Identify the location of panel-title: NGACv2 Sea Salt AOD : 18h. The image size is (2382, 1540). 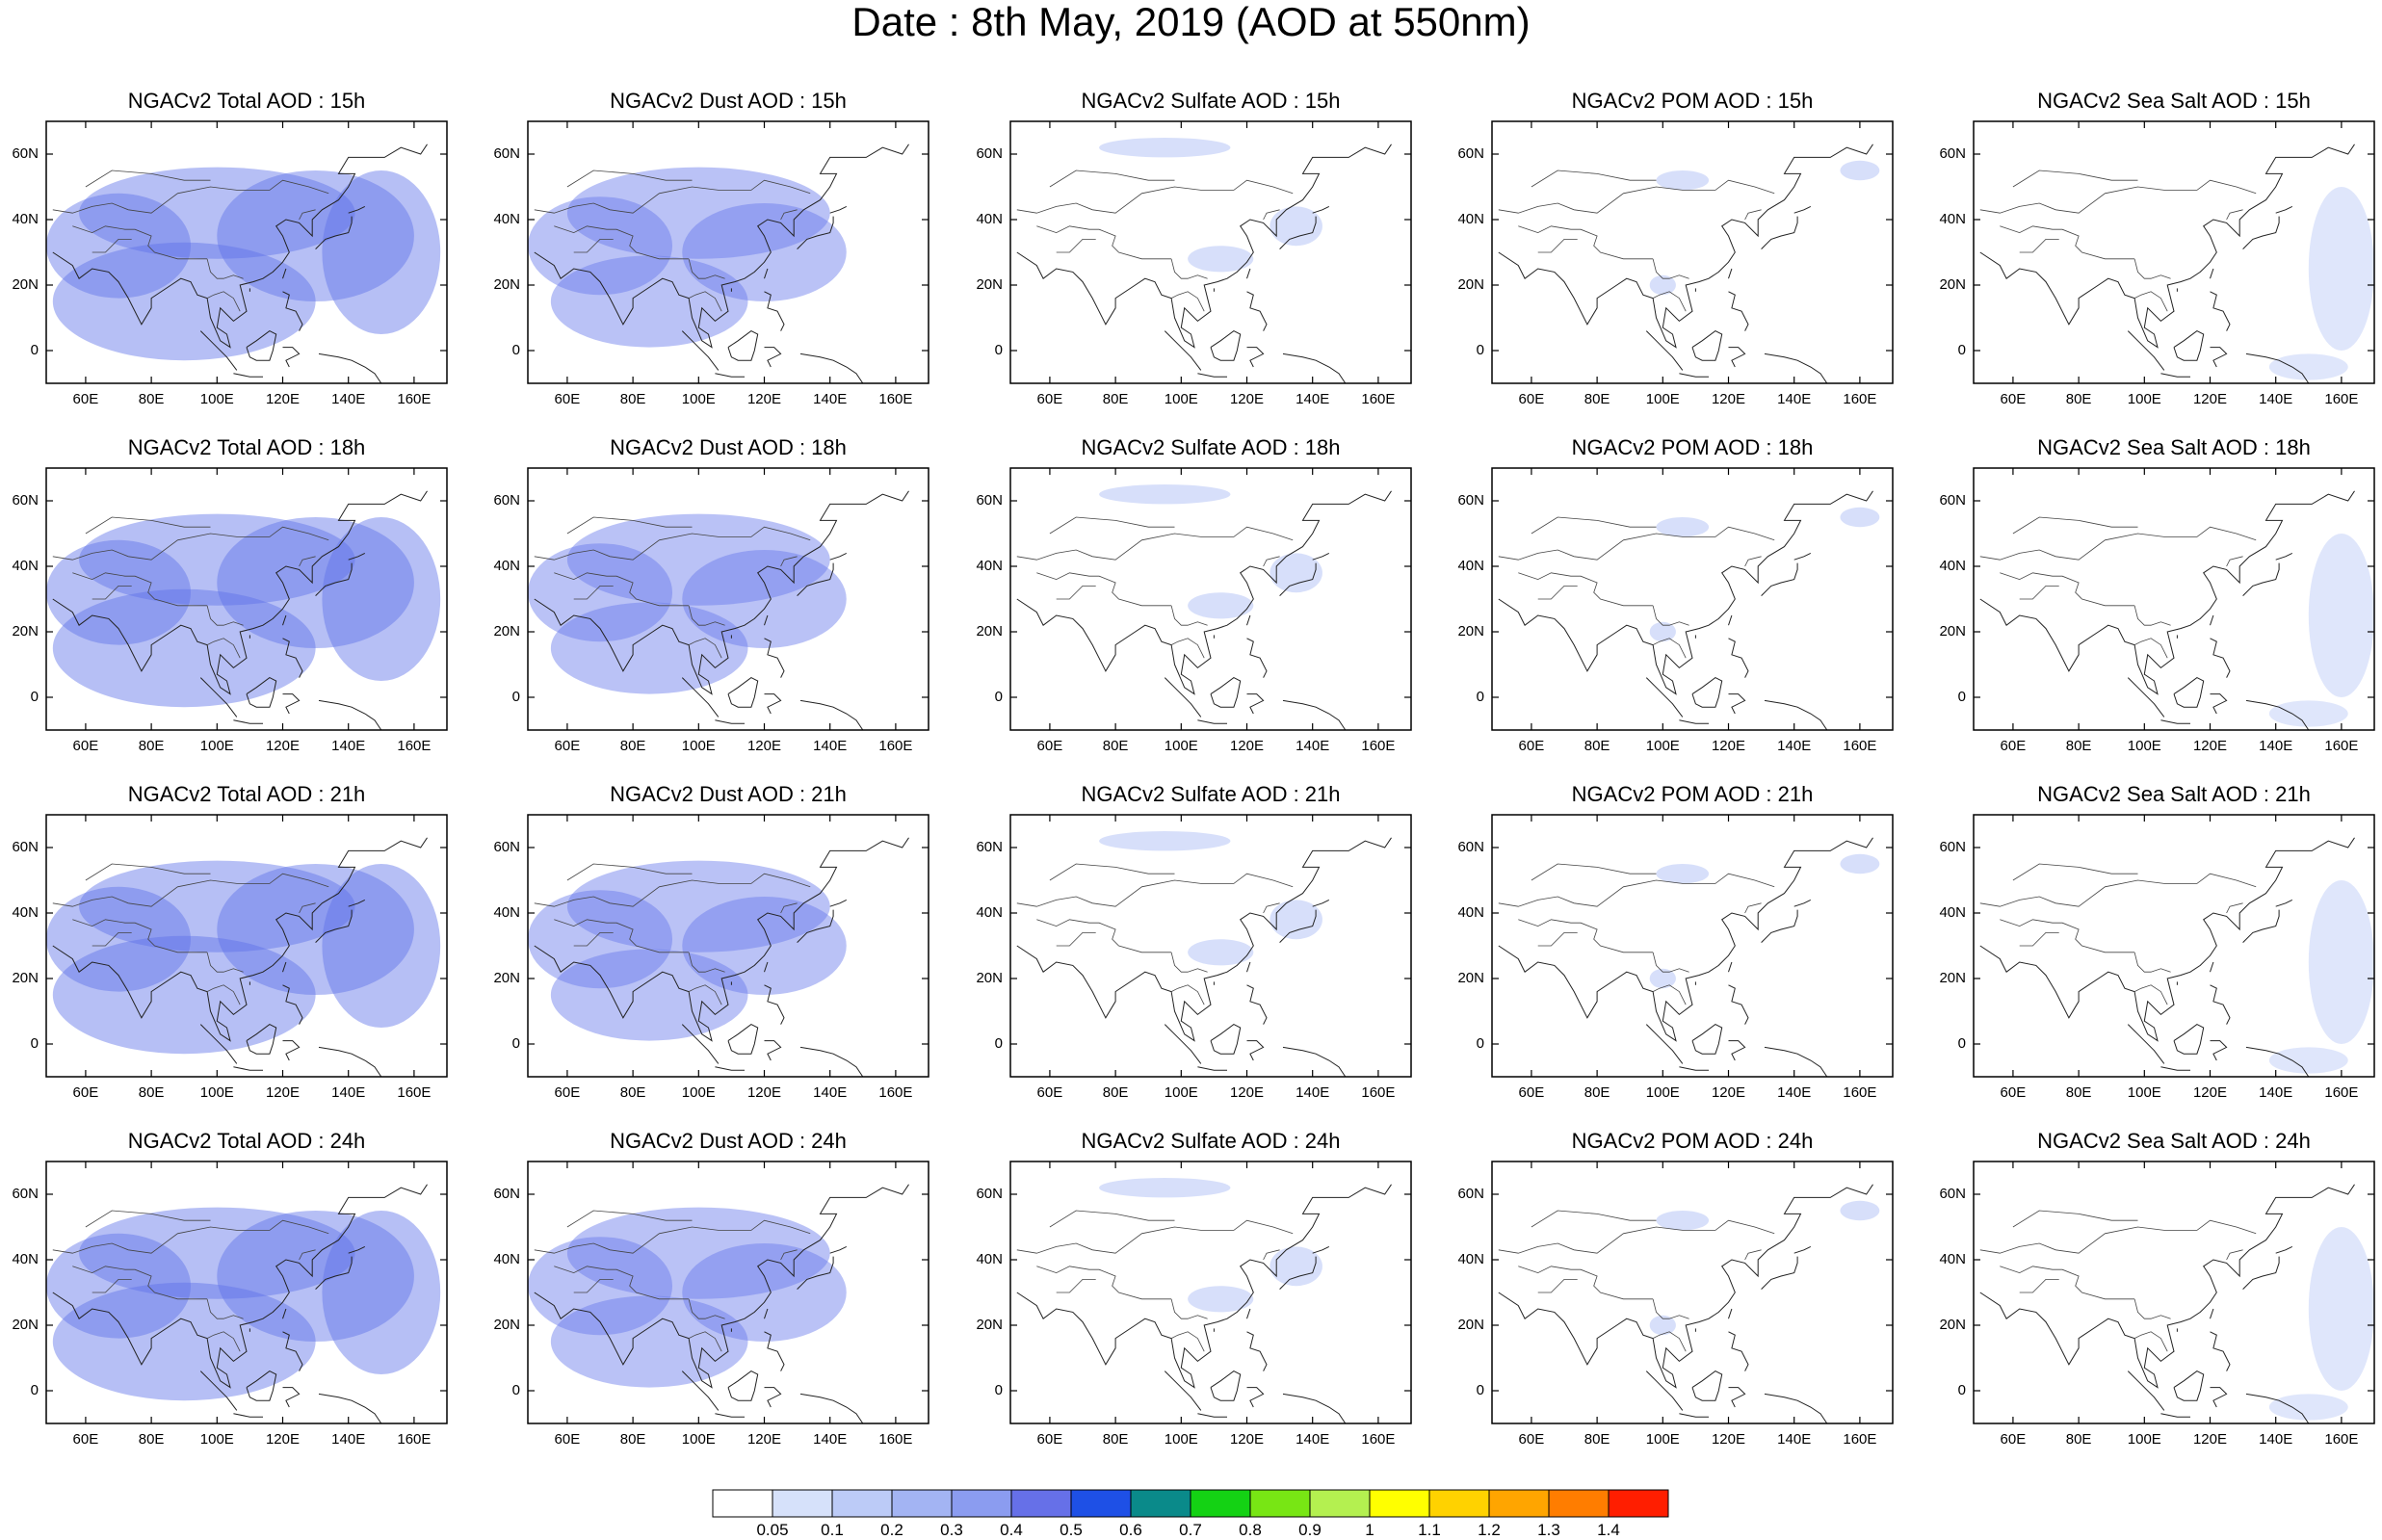
(2174, 447).